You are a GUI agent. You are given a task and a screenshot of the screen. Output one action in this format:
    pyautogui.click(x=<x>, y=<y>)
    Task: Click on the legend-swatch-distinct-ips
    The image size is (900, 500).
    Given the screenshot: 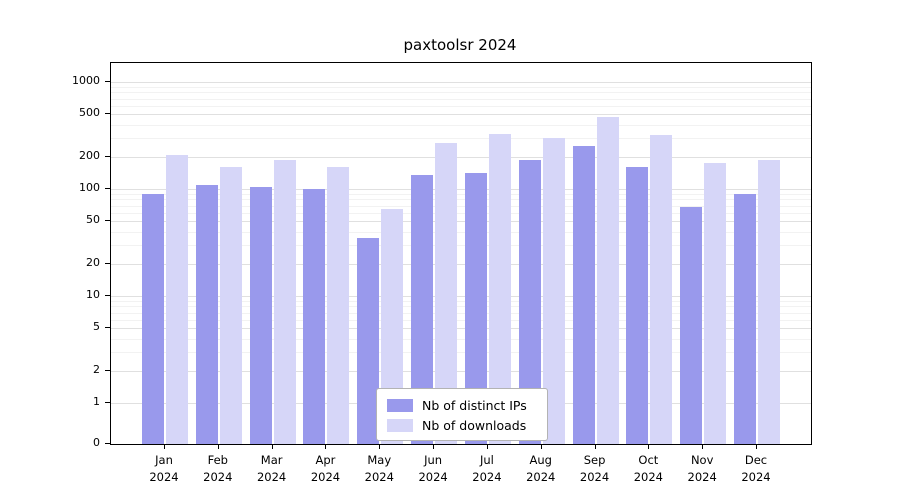 What is the action you would take?
    pyautogui.click(x=400, y=405)
    